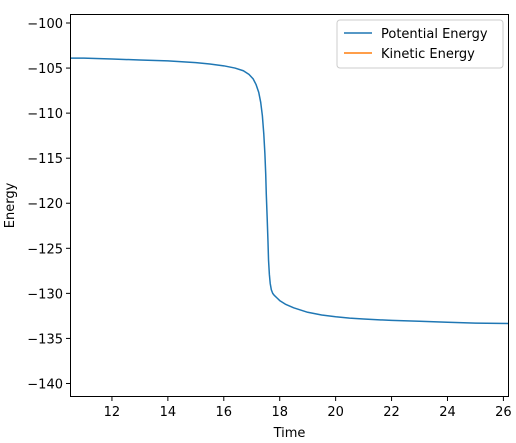  What do you see at coordinates (279, 412) in the screenshot?
I see `x-tick-label: 18` at bounding box center [279, 412].